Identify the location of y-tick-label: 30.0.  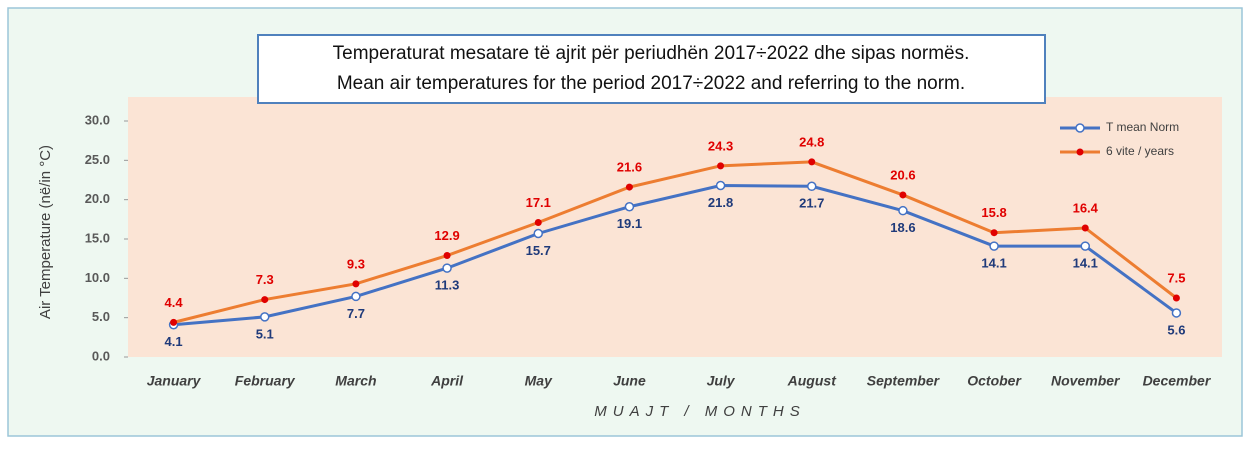
(97, 119).